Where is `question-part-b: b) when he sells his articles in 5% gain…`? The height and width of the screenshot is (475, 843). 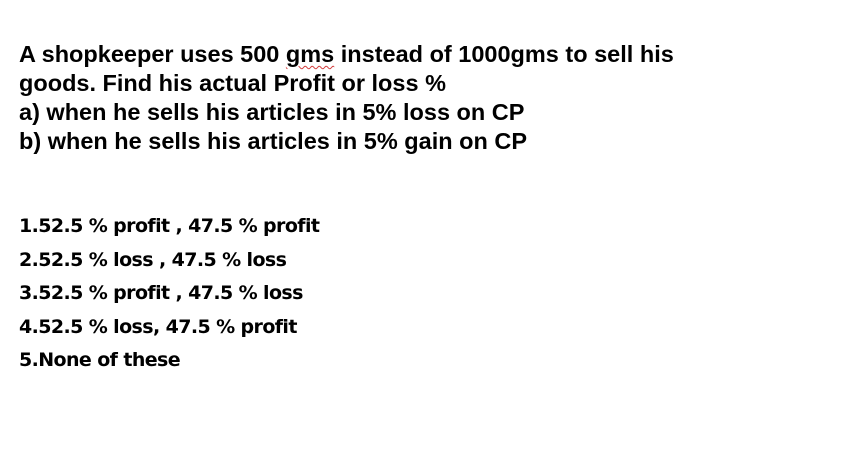
question-part-b: b) when he sells his articles in 5% gain… is located at coordinates (273, 141).